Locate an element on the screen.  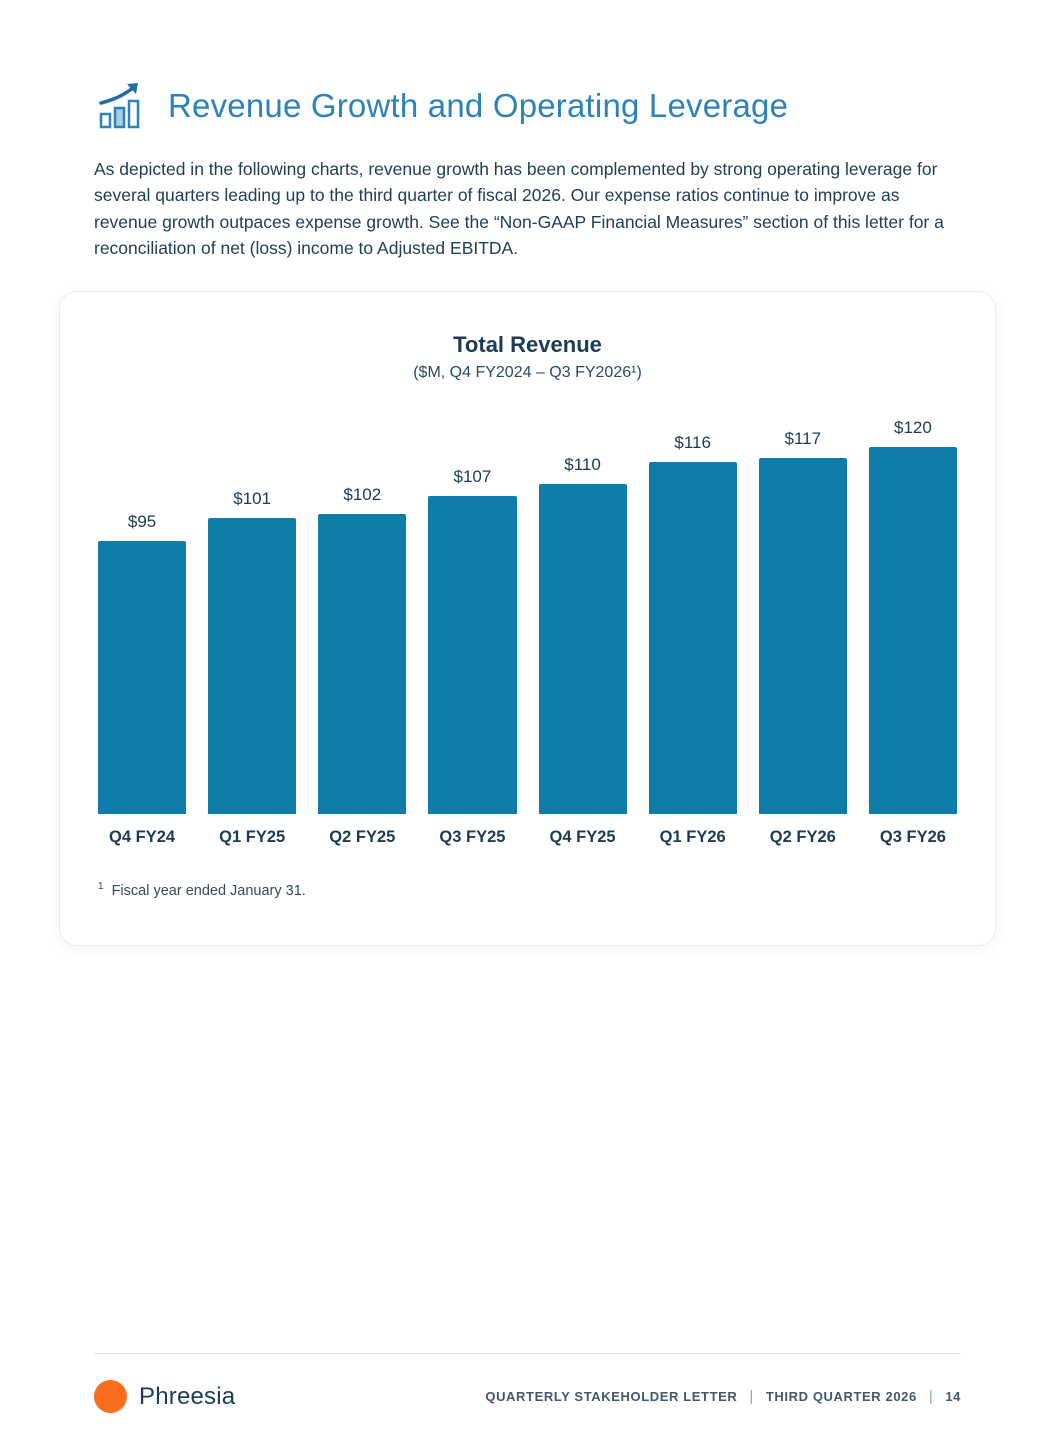
bar-column: $101 is located at coordinates (252, 612).